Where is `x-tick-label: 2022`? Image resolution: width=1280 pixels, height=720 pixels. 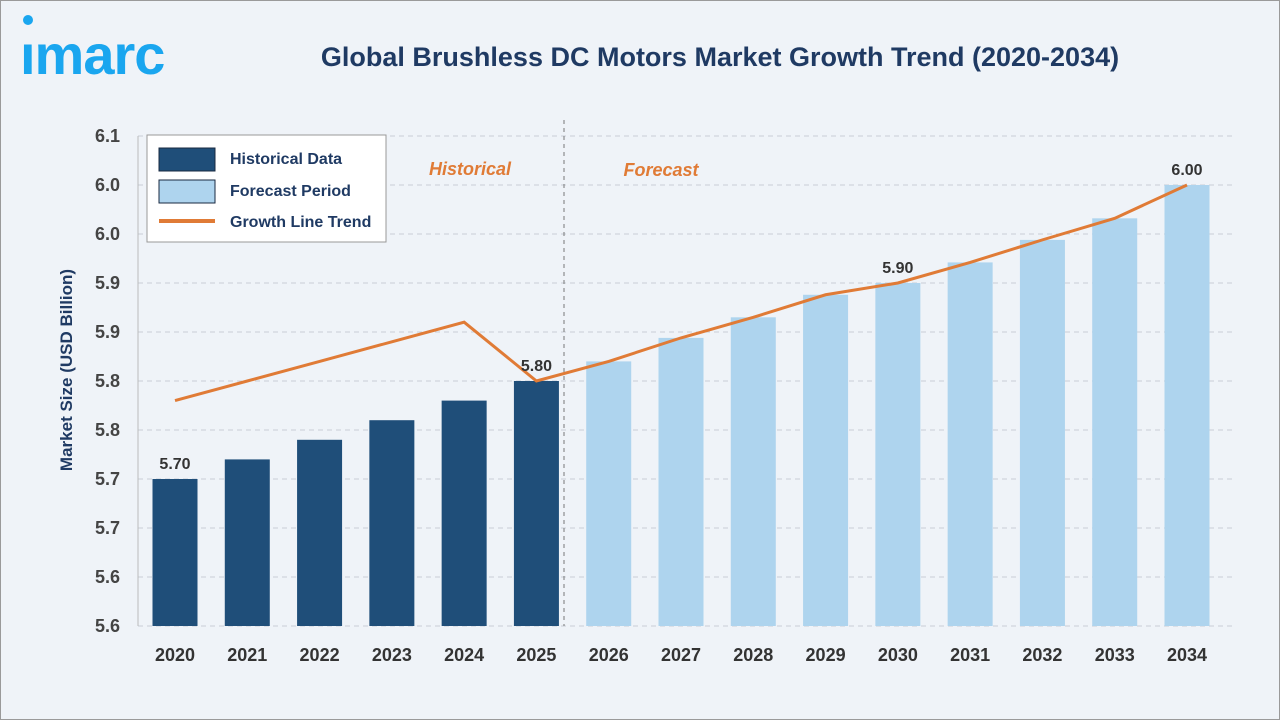
x-tick-label: 2022 is located at coordinates (320, 655).